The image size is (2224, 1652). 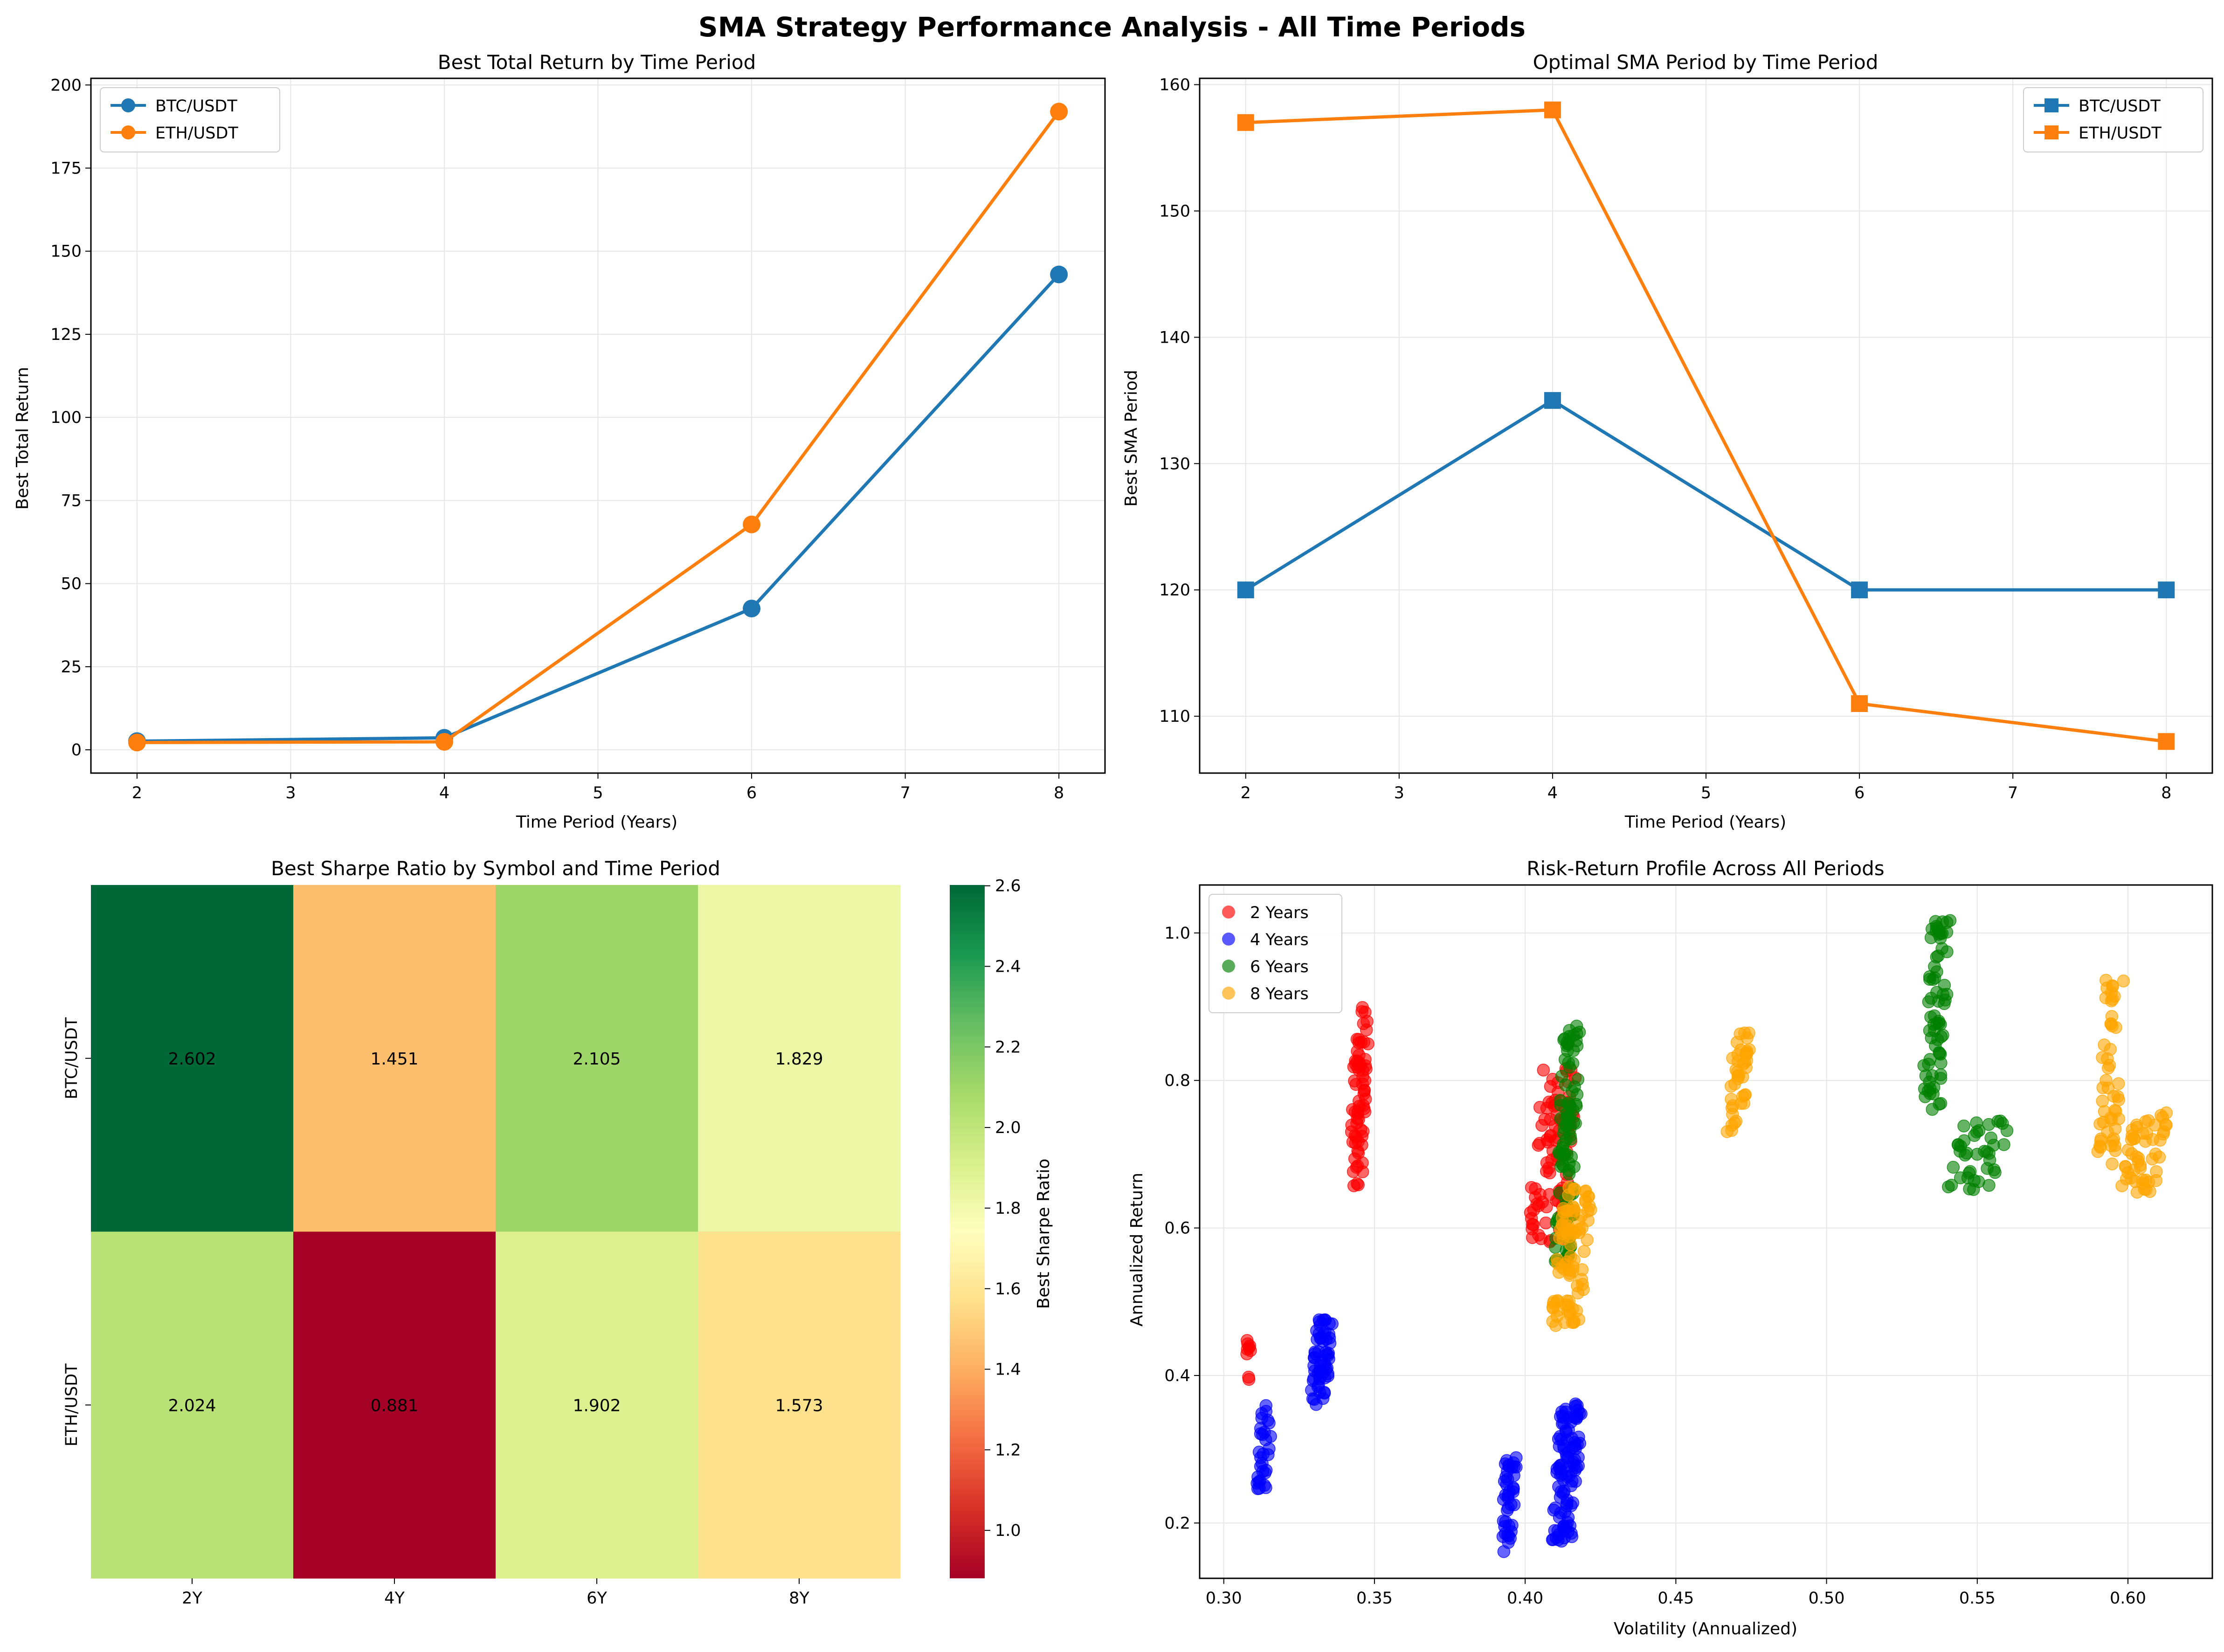 What do you see at coordinates (1705, 495) in the screenshot?
I see `sma-period-series-line` at bounding box center [1705, 495].